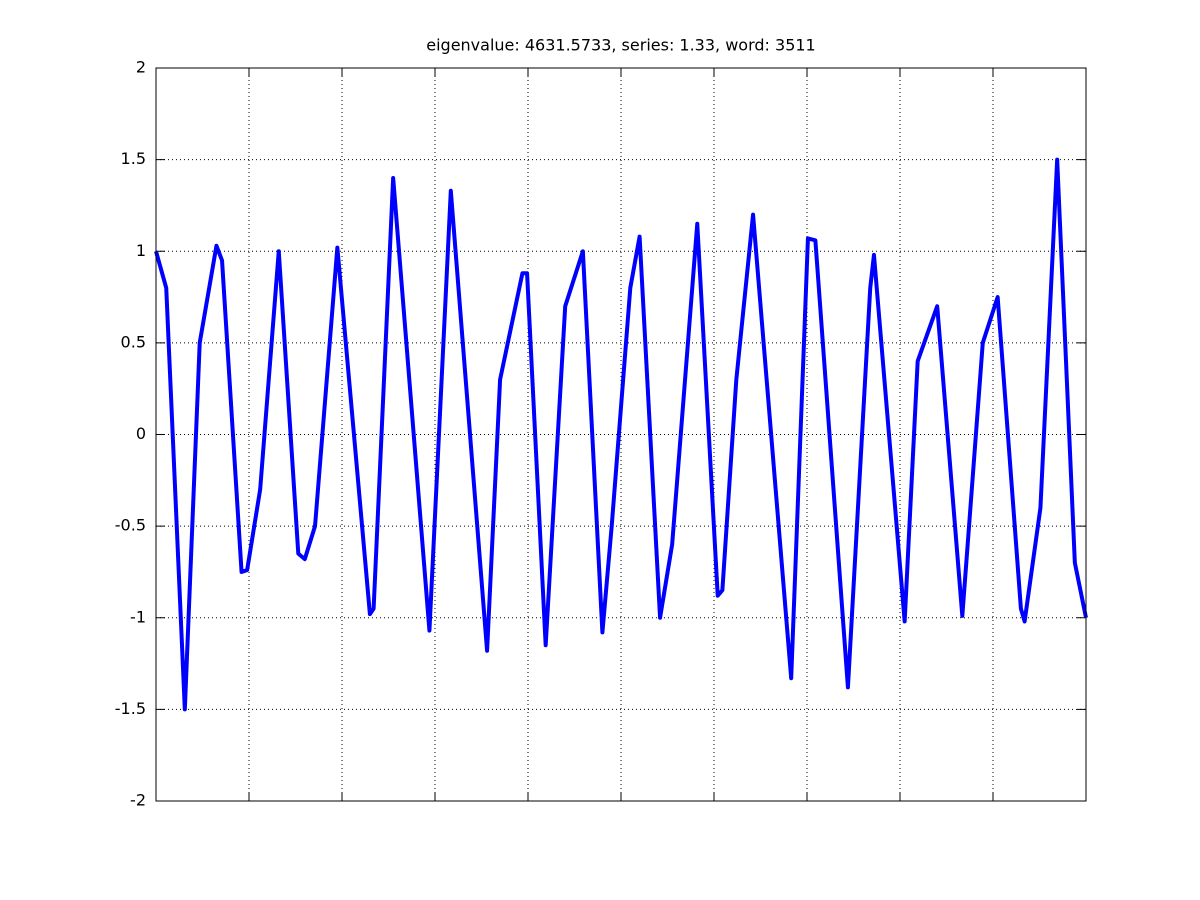 The width and height of the screenshot is (1200, 900). What do you see at coordinates (130, 708) in the screenshot?
I see `y-tick-label: -1.5` at bounding box center [130, 708].